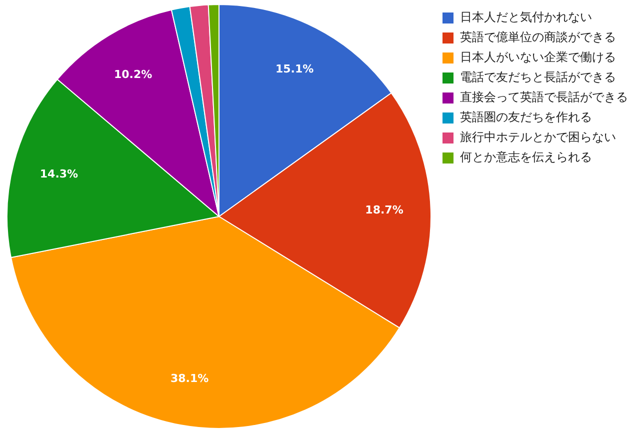 Image resolution: width=640 pixels, height=433 pixels. What do you see at coordinates (133, 75) in the screenshot?
I see `data-label: 10.2%` at bounding box center [133, 75].